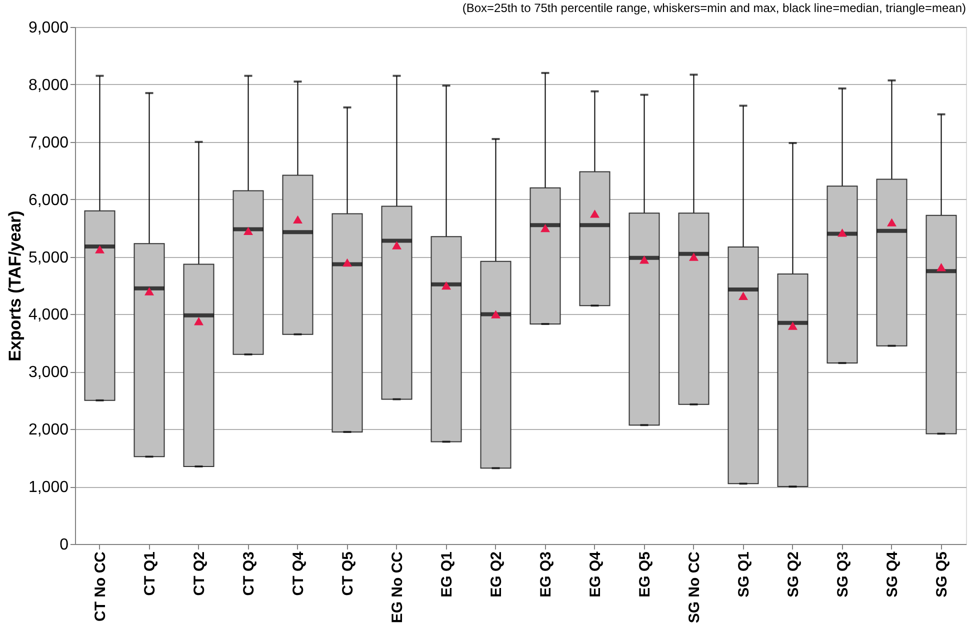  What do you see at coordinates (694, 587) in the screenshot?
I see `x-tick-label: SG No CC` at bounding box center [694, 587].